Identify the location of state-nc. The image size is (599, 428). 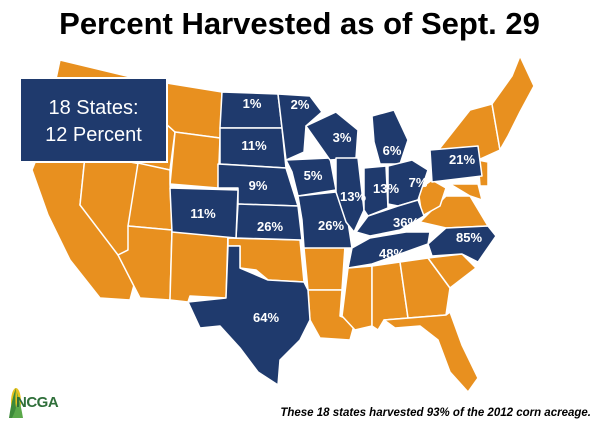
(462, 244).